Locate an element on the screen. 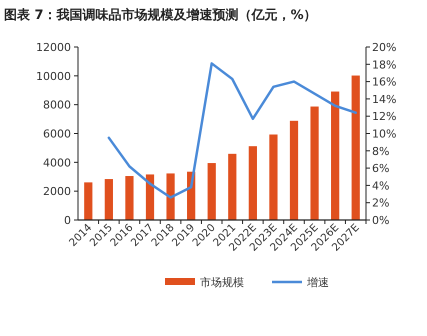  y-tick-label: 0 is located at coordinates (67, 220).